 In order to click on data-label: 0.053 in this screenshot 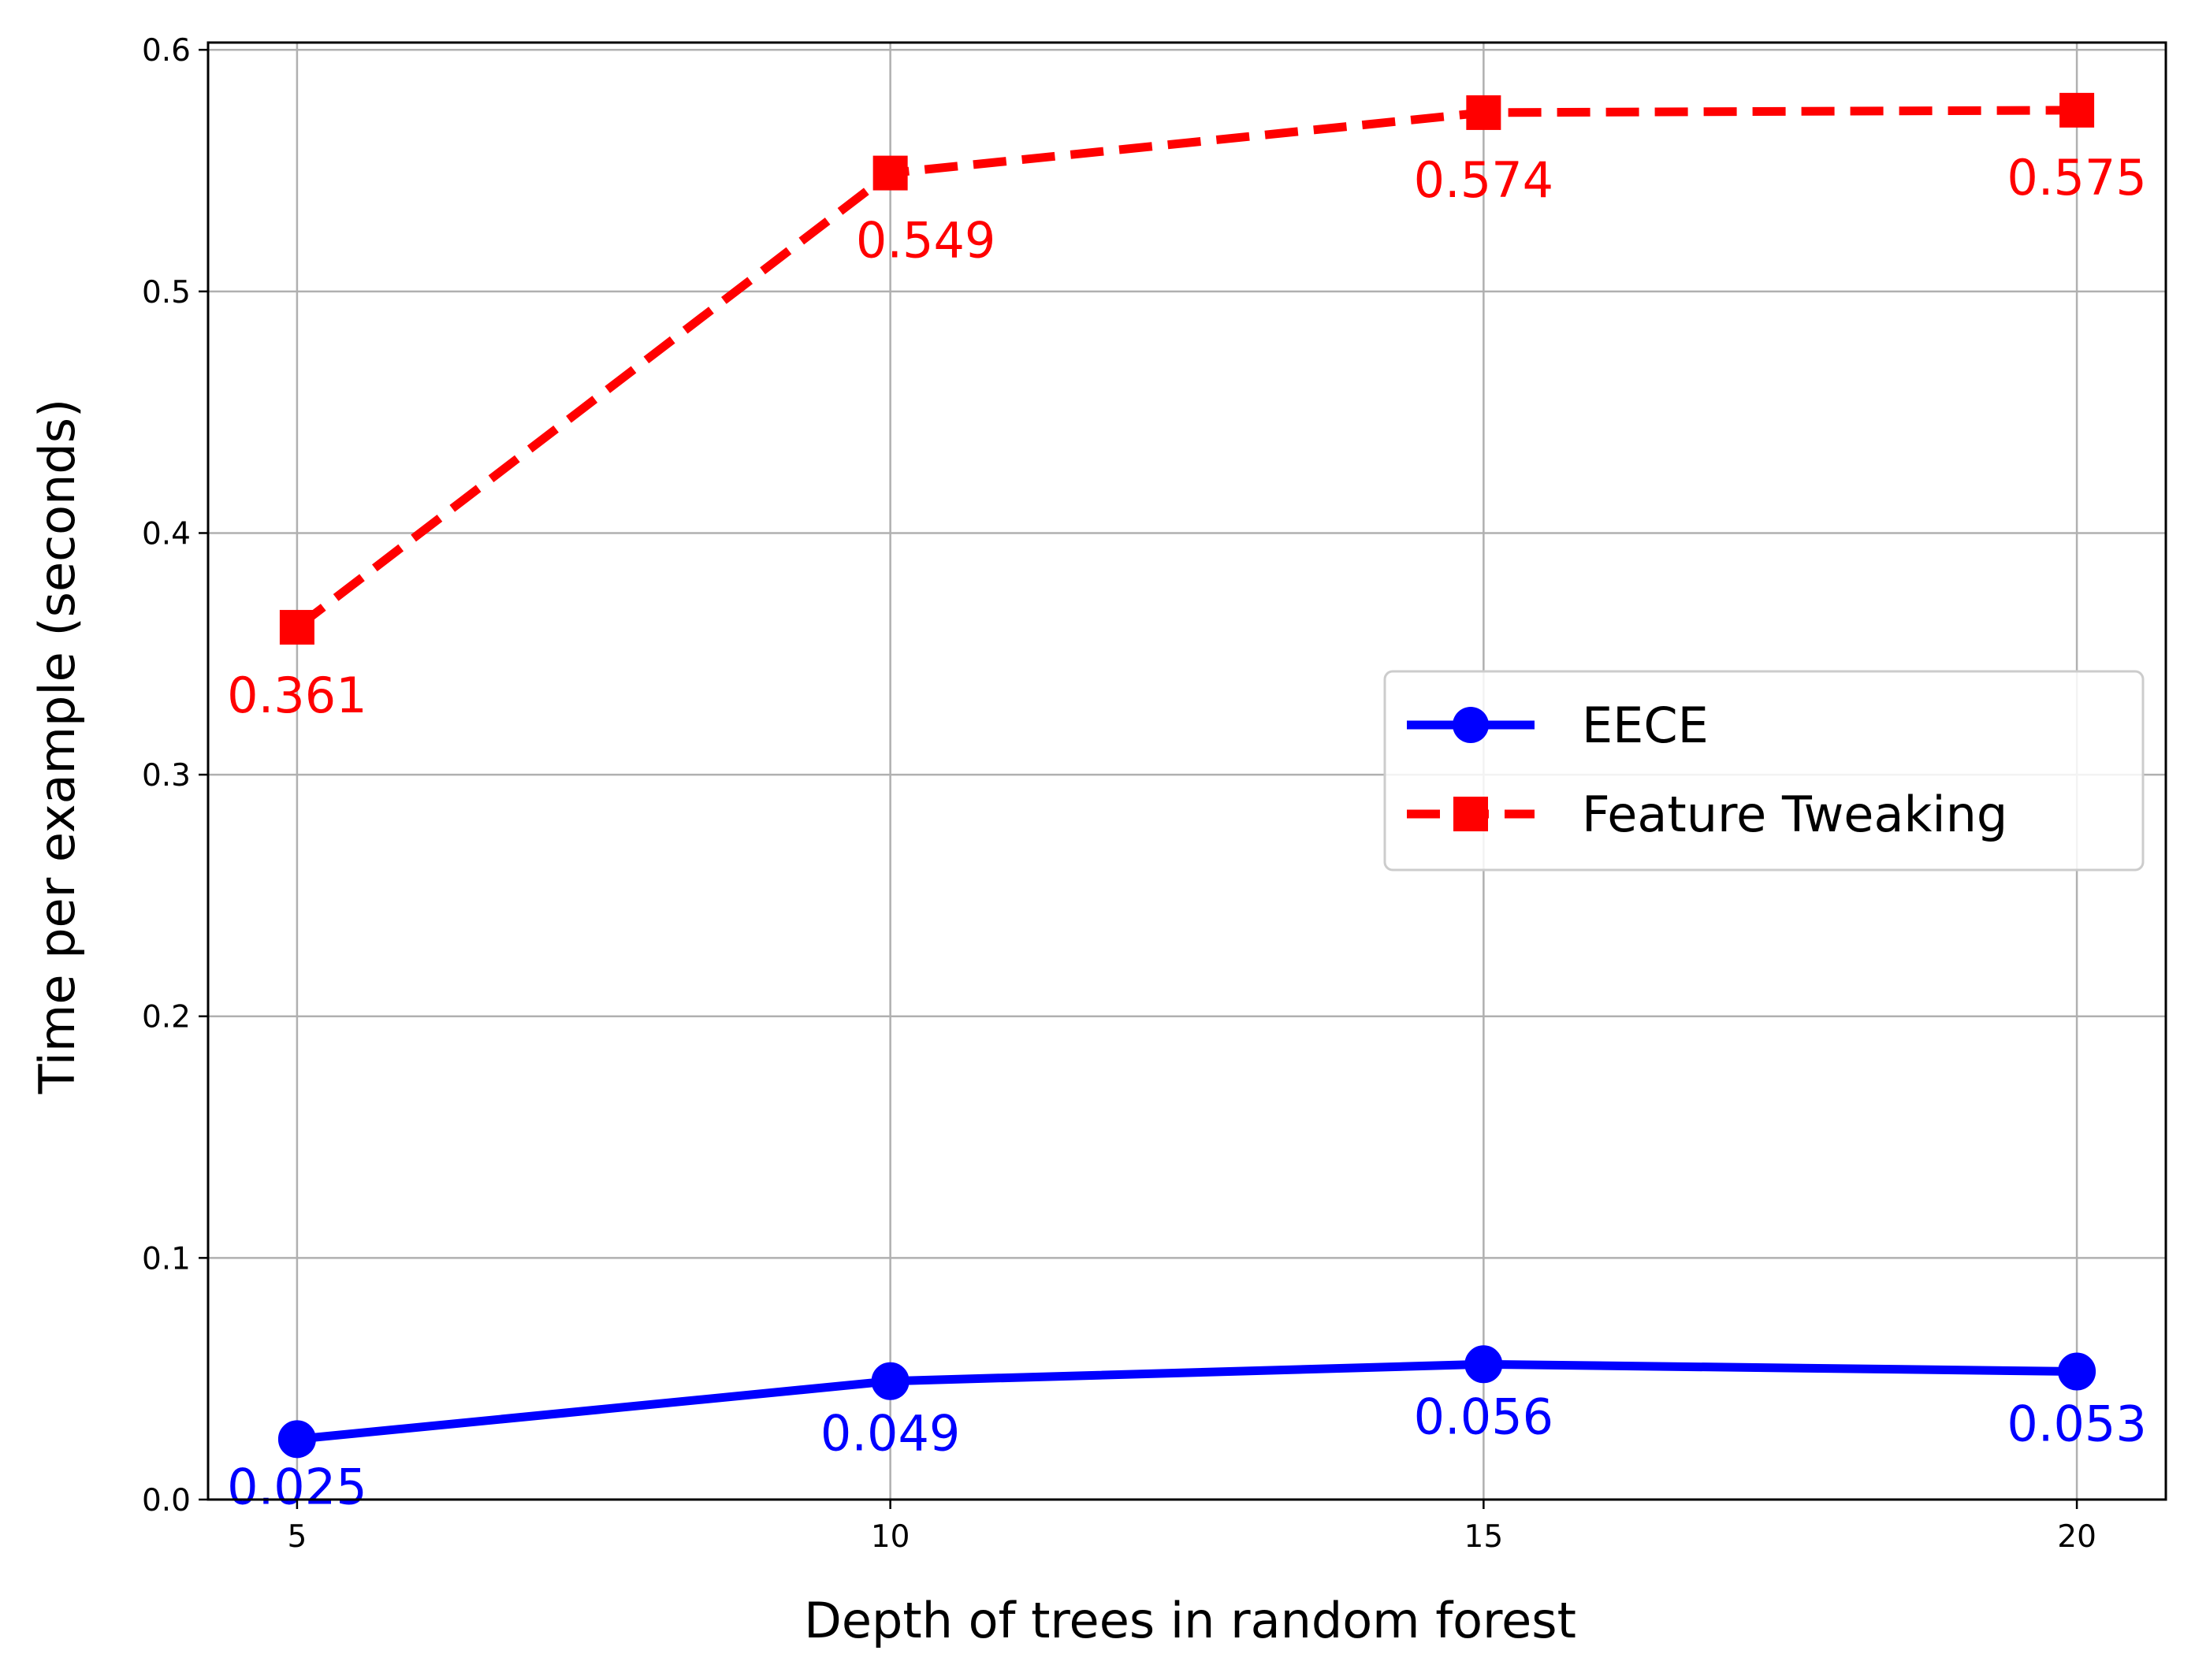, I will do `click(2077, 1423)`.